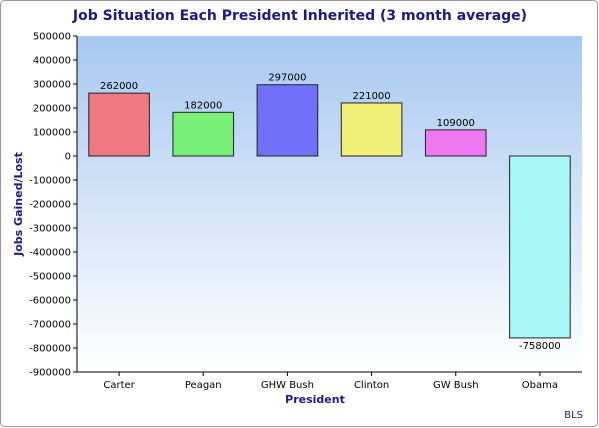 The image size is (599, 428). I want to click on source-note: BLS, so click(573, 415).